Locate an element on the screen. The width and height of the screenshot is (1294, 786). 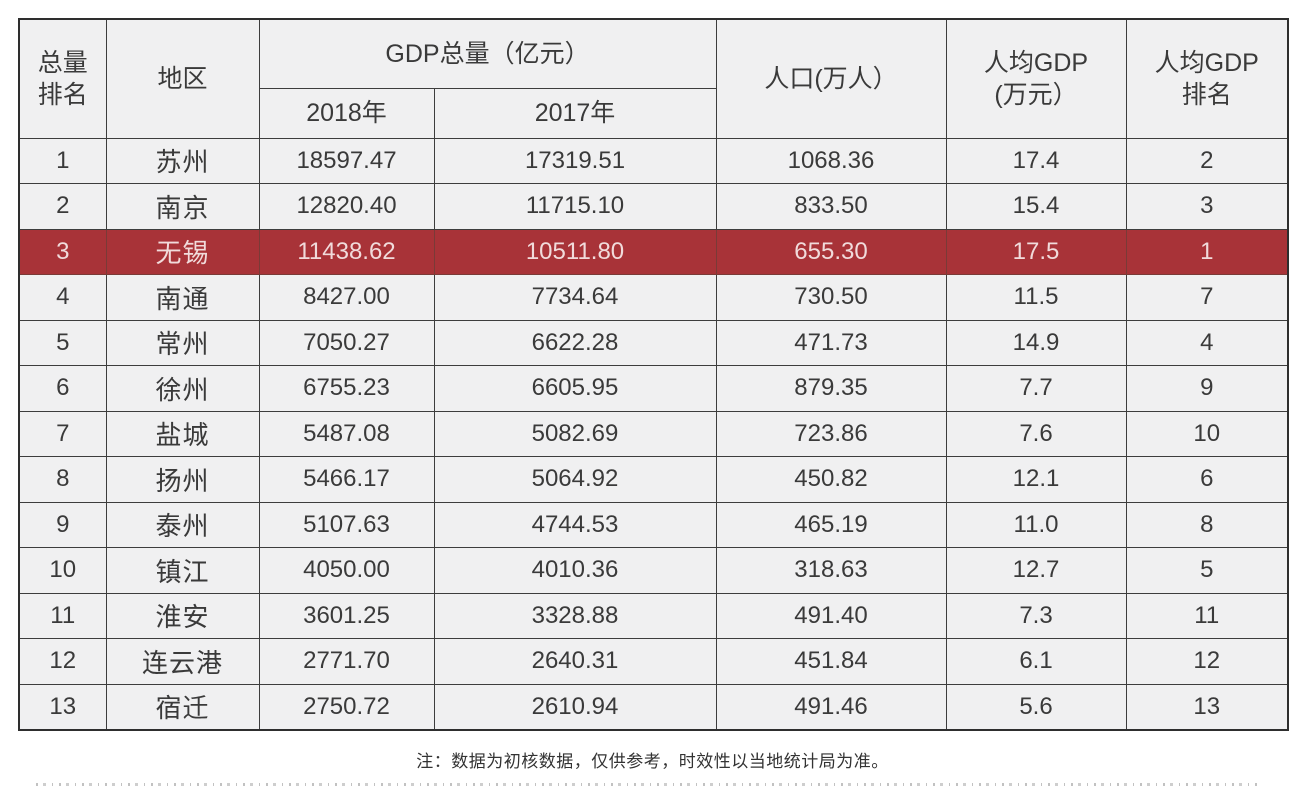
cell-per-capita-gdp: 17.5 is located at coordinates (1036, 251).